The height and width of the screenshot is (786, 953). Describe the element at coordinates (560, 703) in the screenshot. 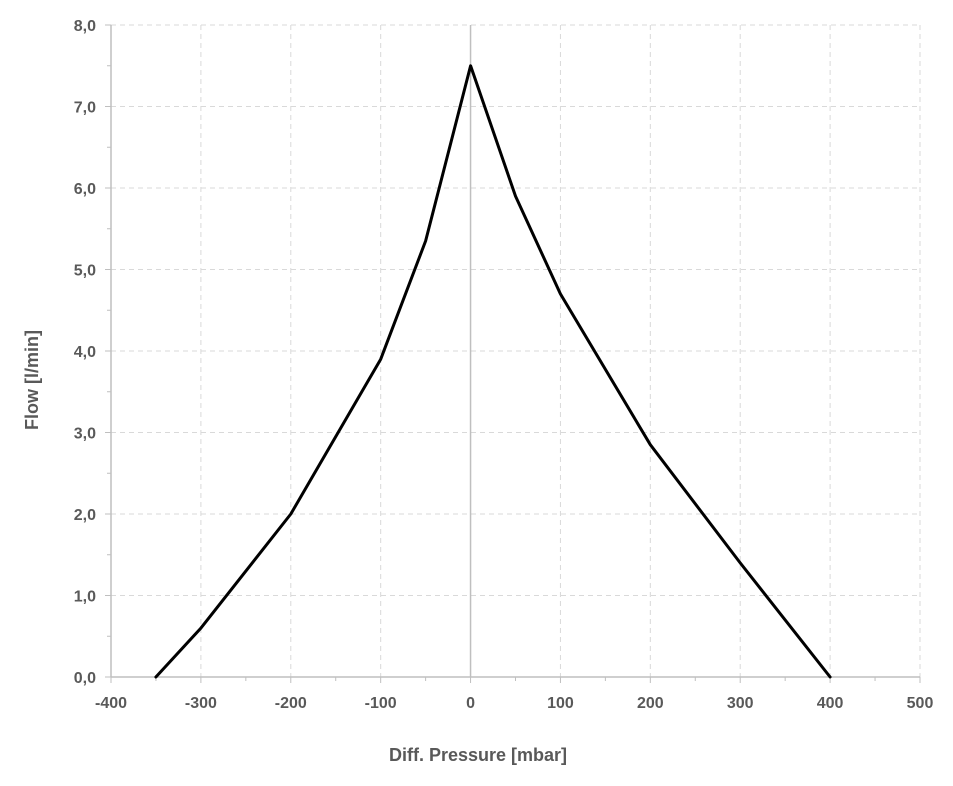

I see `x-tick-label: 100` at that location.